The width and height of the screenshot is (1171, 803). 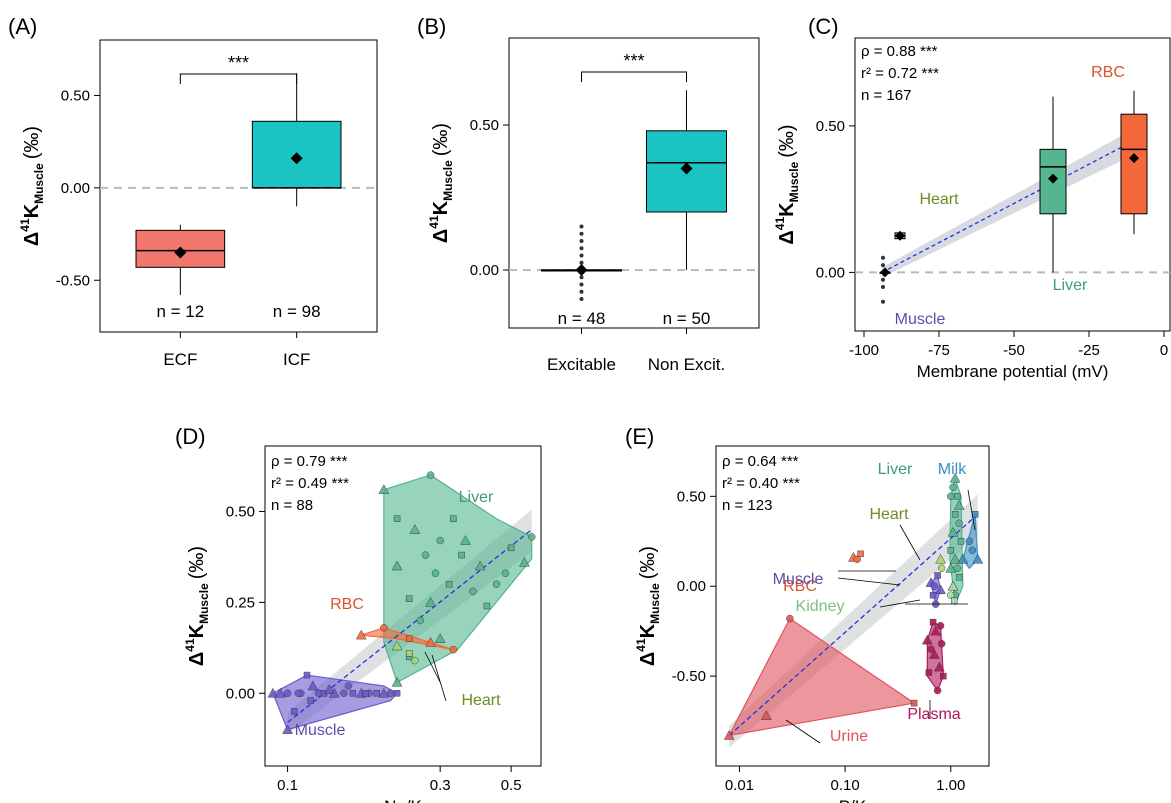 What do you see at coordinates (849, 736) in the screenshot?
I see `group-label: Urine` at bounding box center [849, 736].